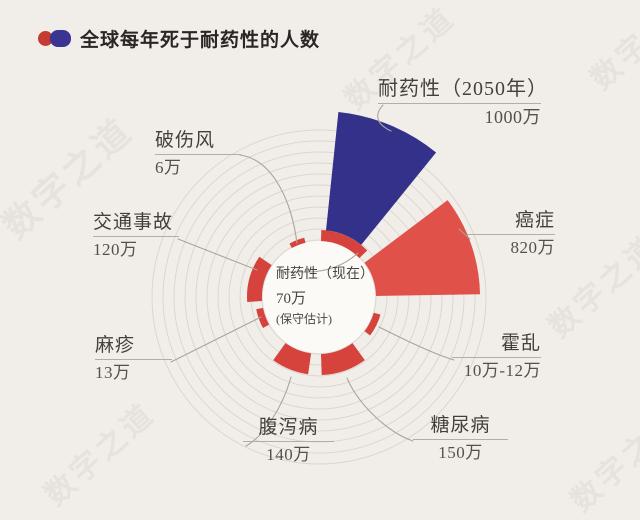 This screenshot has width=640, height=520. What do you see at coordinates (343, 359) in the screenshot?
I see `wedge-diabetes` at bounding box center [343, 359].